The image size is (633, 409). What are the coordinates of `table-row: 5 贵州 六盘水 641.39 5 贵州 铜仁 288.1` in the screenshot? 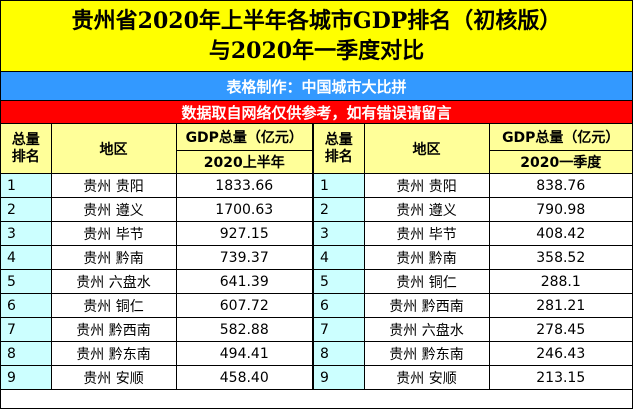 It's located at (316, 281).